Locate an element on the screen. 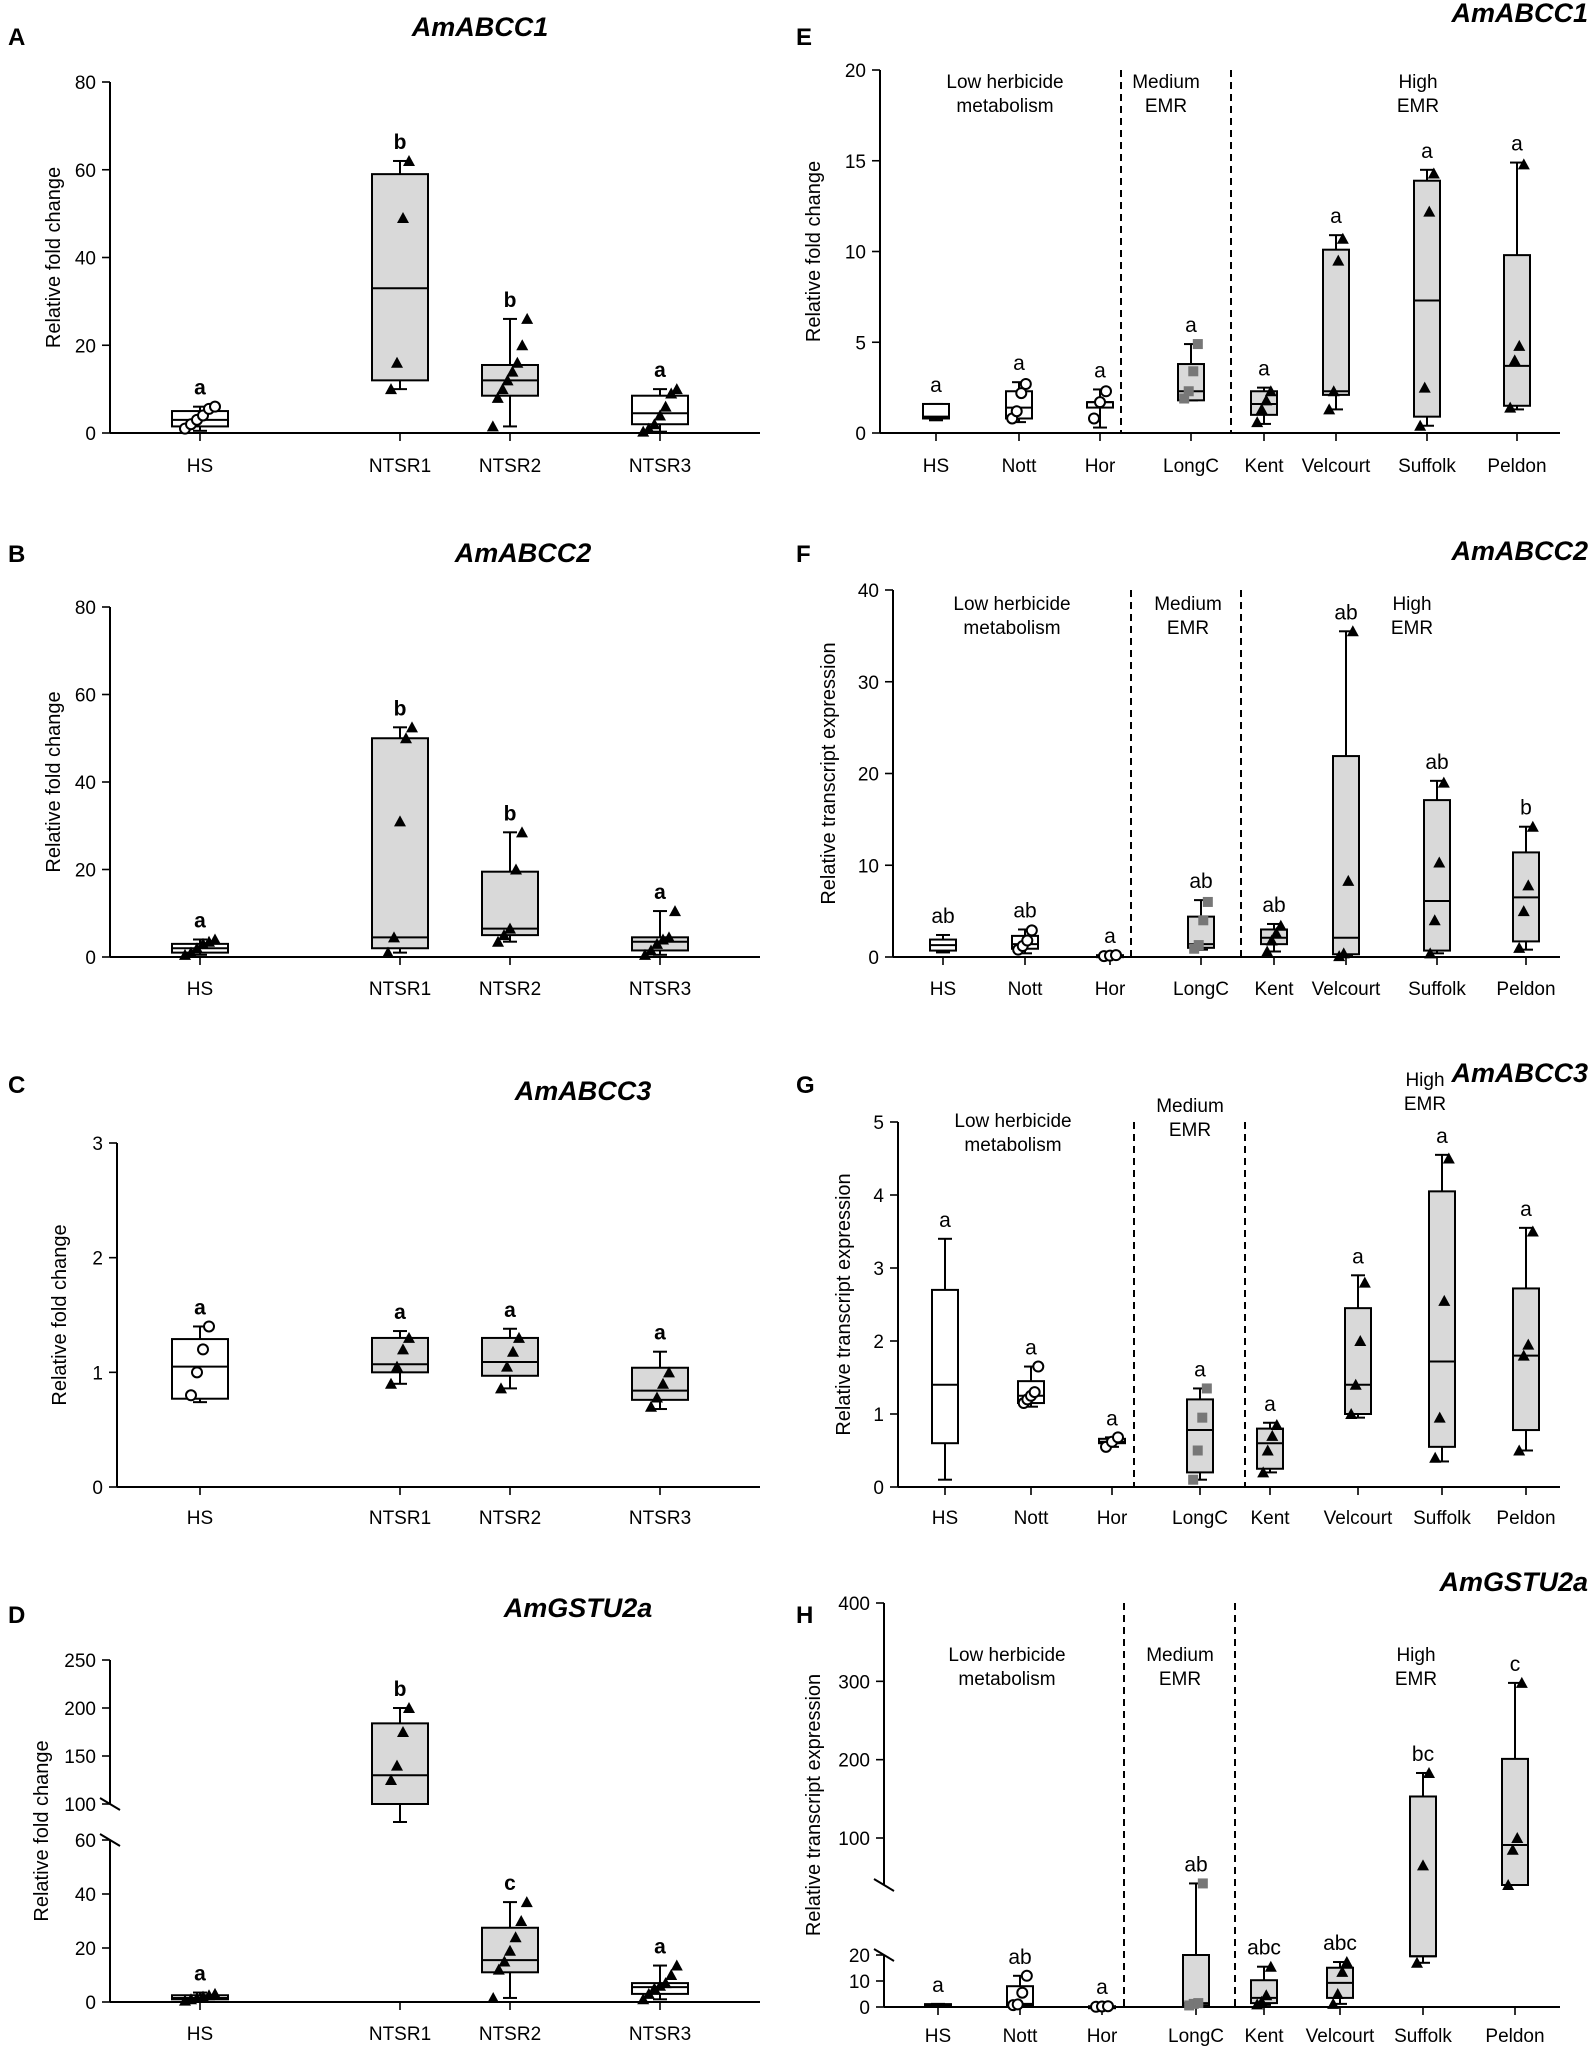 Image resolution: width=1591 pixels, height=2047 pixels. box-plot-velcourt: a is located at coordinates (1336, 310).